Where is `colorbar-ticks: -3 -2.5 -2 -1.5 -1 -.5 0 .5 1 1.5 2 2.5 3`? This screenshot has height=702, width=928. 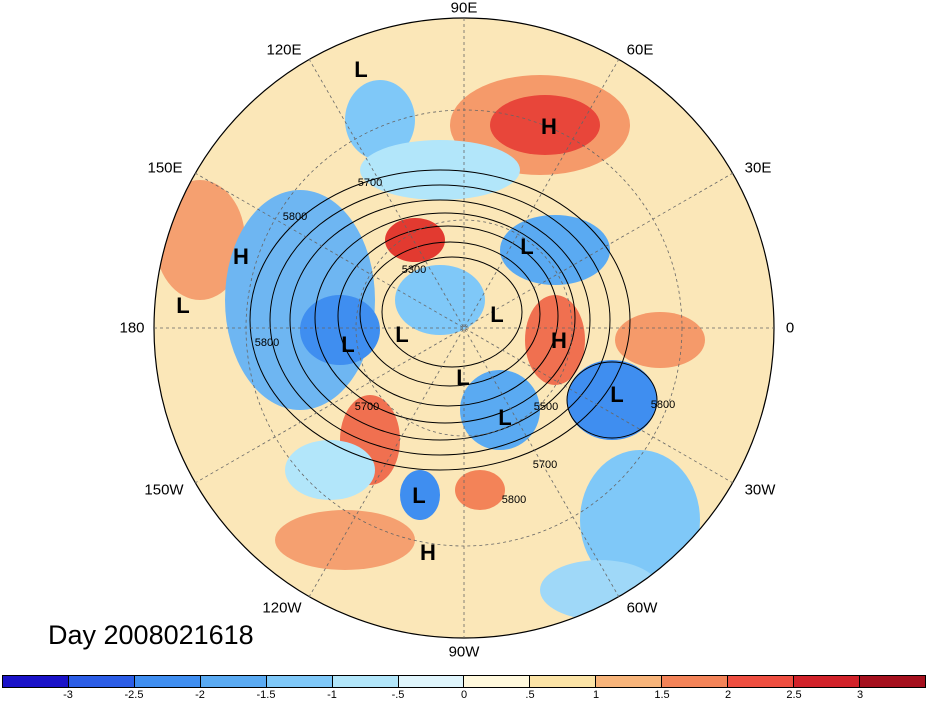 colorbar-ticks: -3 -2.5 -2 -1.5 -1 -.5 0 .5 1 1.5 2 2.5 3 is located at coordinates (464, 695).